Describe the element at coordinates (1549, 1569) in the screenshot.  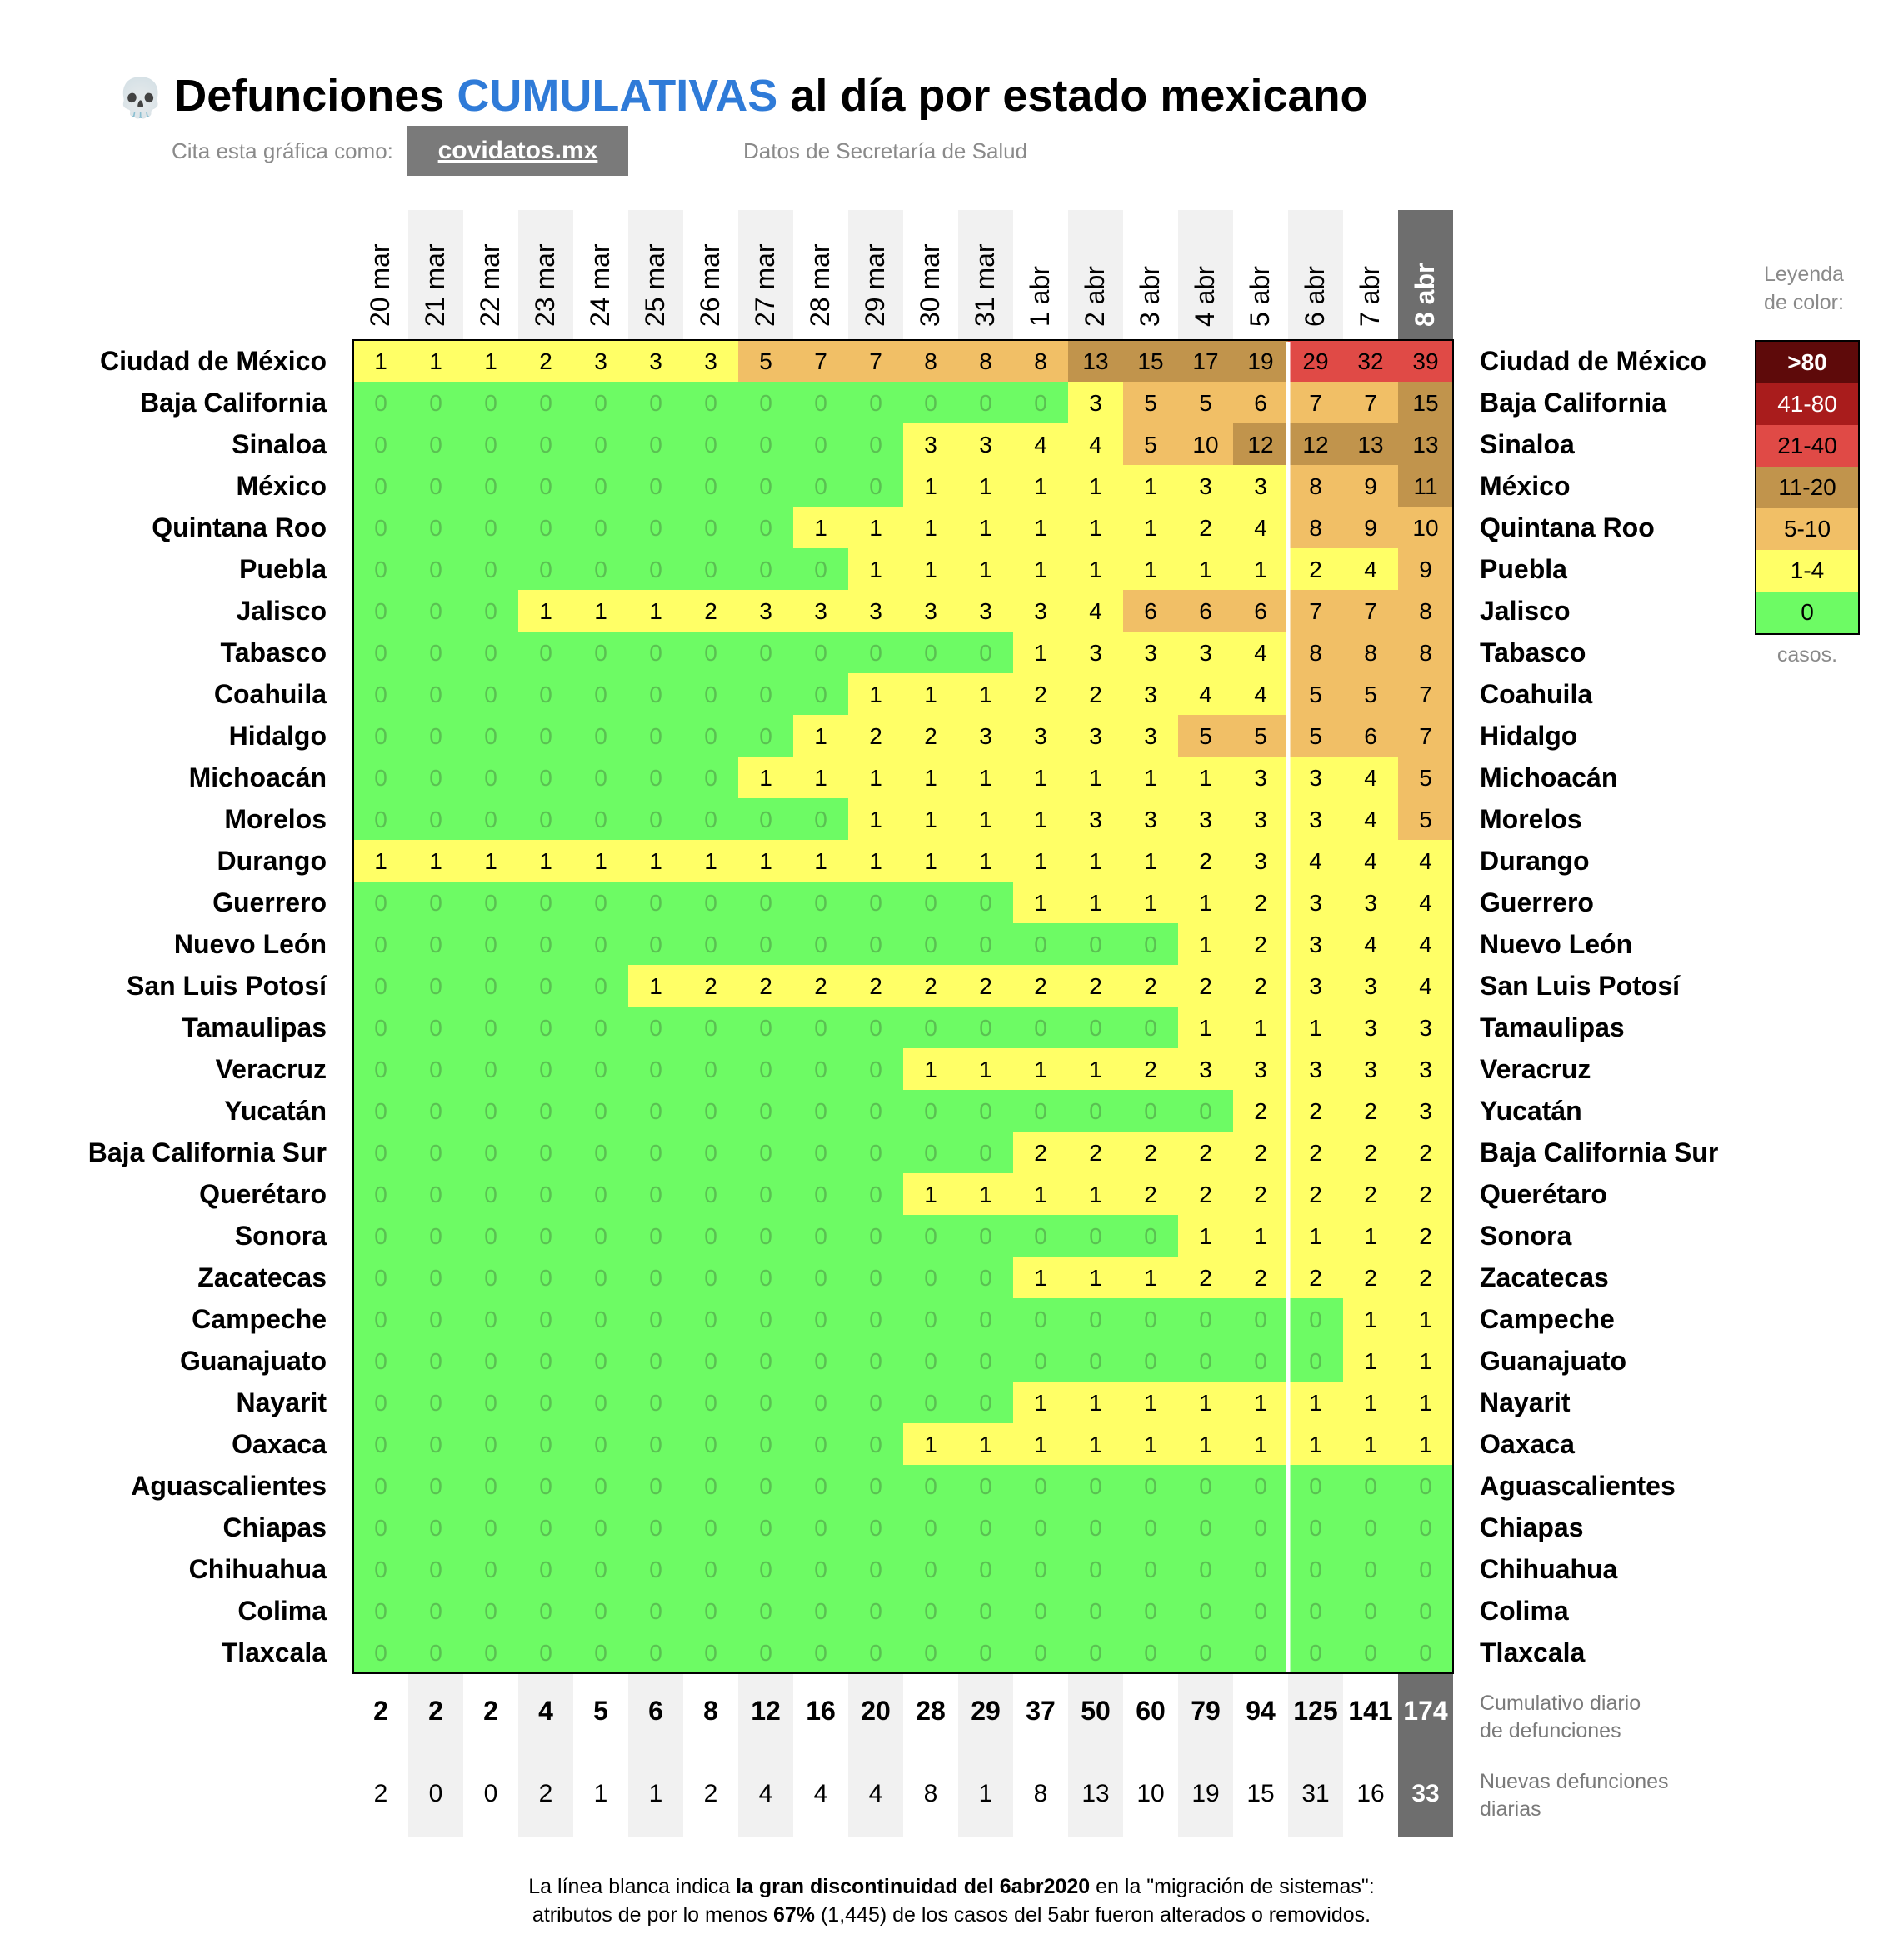
I see `state-label-right: Chihuahua` at that location.